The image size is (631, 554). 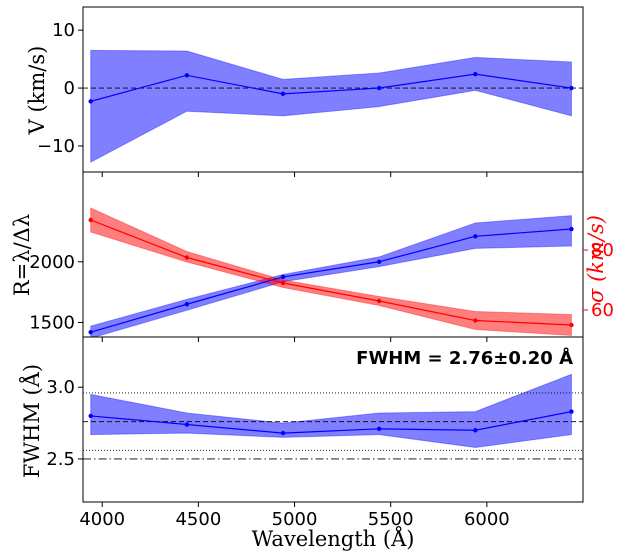 What do you see at coordinates (333, 538) in the screenshot?
I see `x-axis-label: Wavelength (Å)` at bounding box center [333, 538].